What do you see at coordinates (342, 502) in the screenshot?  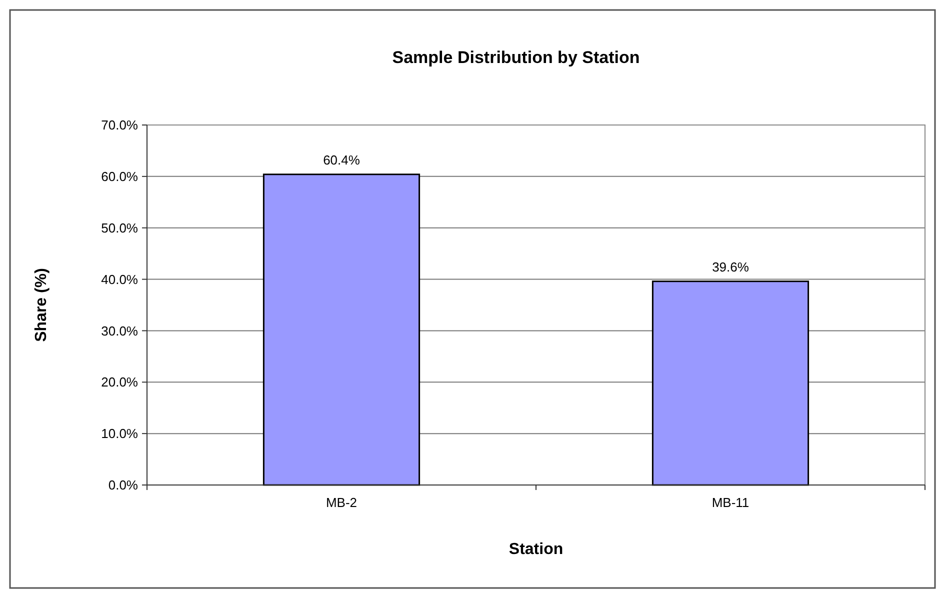 I see `x-tick-label: MB-2` at bounding box center [342, 502].